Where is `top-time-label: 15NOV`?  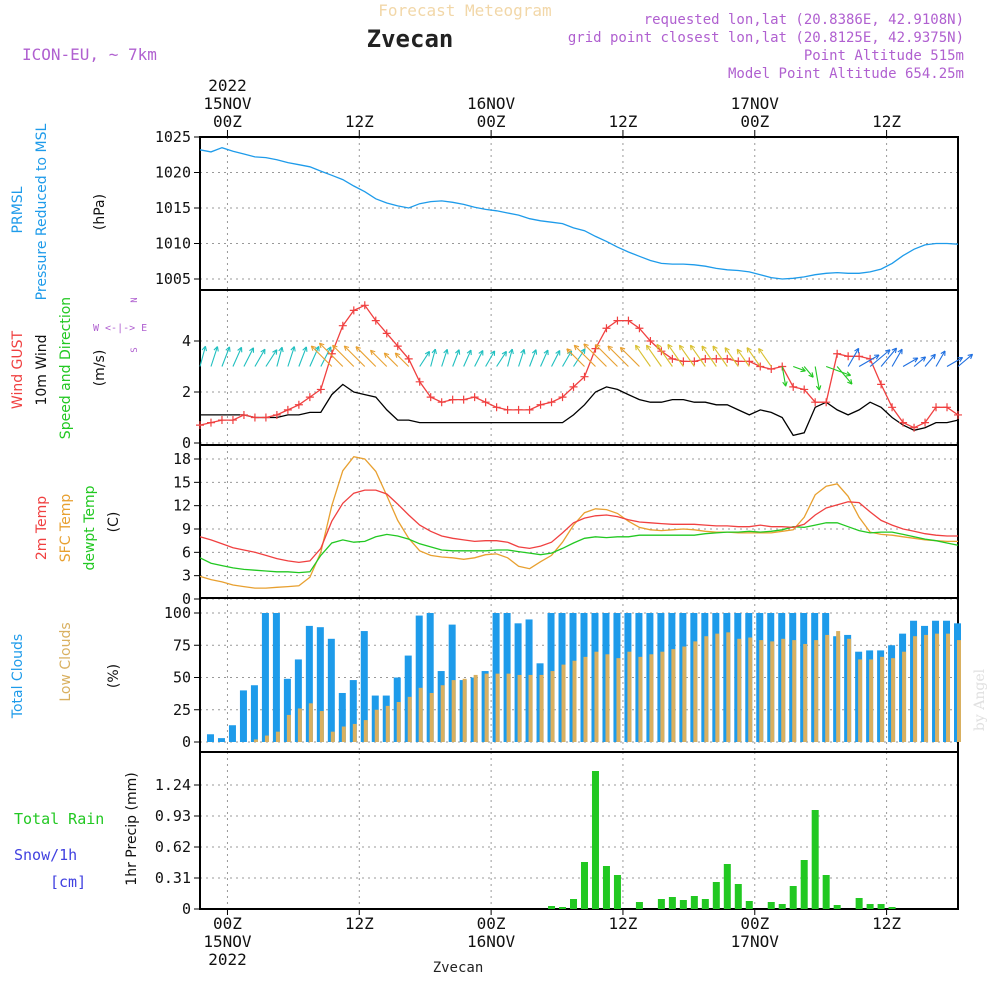
top-time-label: 15NOV is located at coordinates (227, 103).